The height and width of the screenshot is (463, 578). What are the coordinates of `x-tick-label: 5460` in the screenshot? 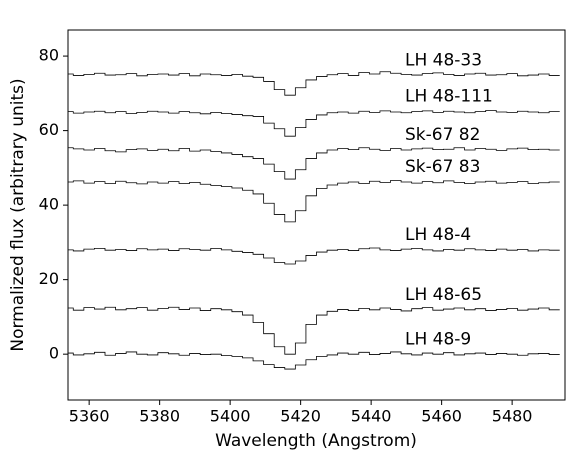 It's located at (441, 416).